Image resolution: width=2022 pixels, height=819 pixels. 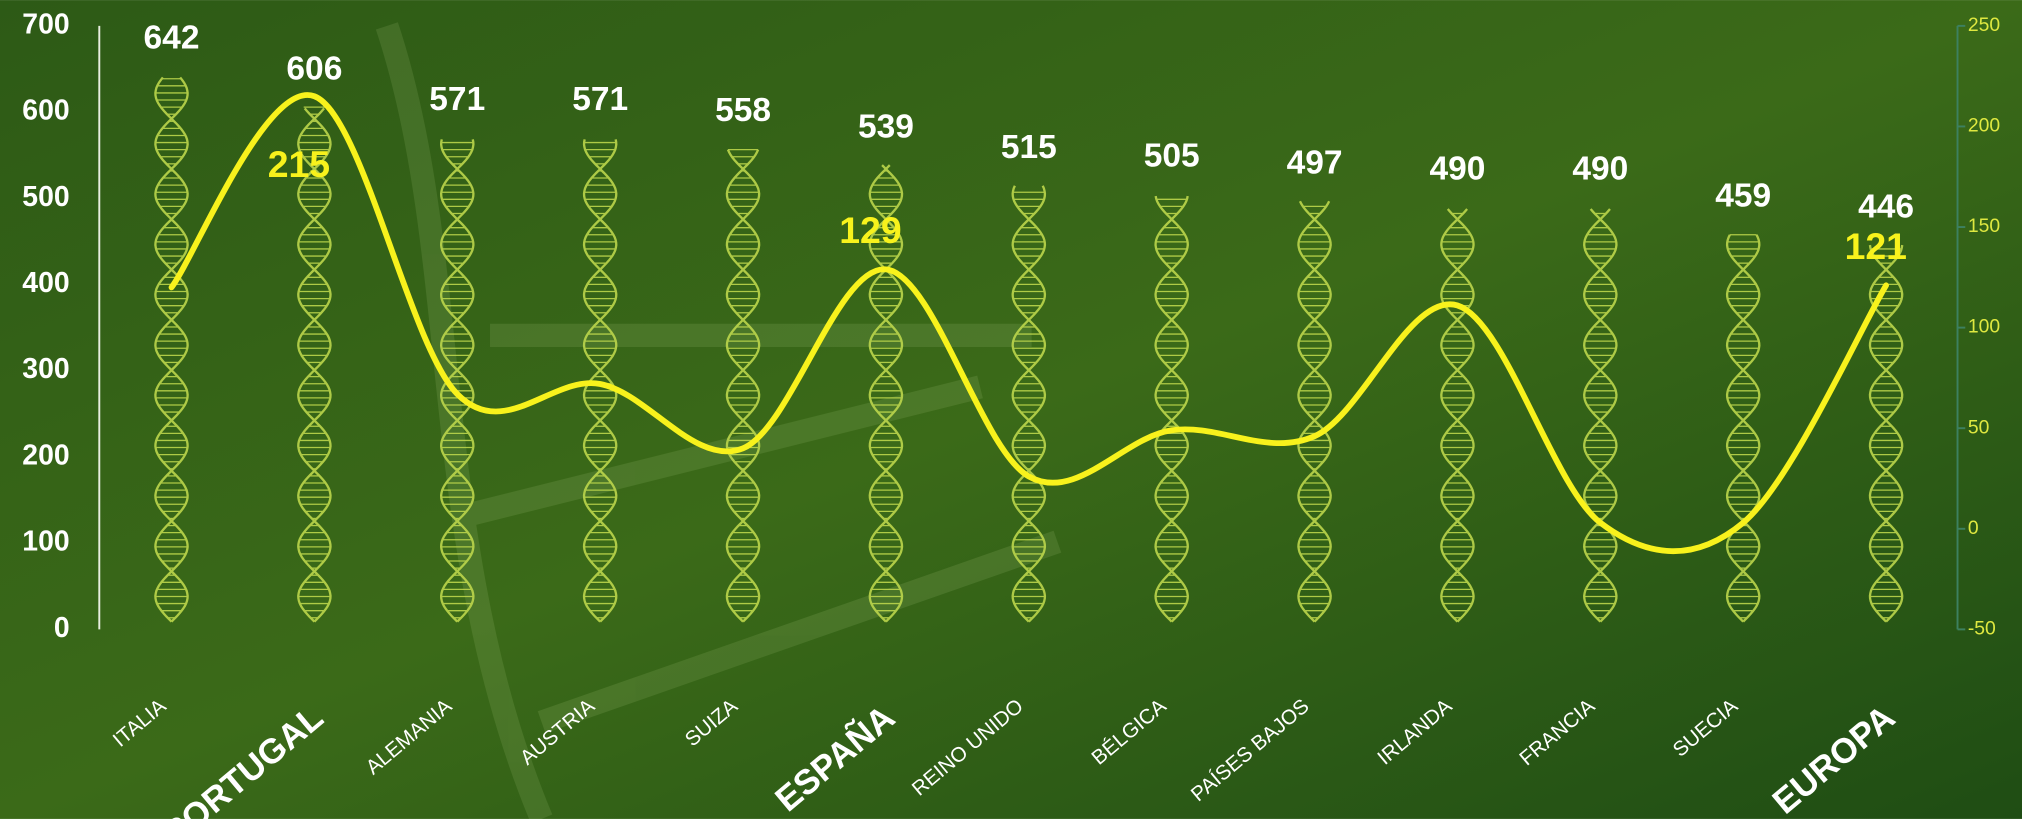 What do you see at coordinates (45, 197) in the screenshot?
I see `y-tick-label: 500` at bounding box center [45, 197].